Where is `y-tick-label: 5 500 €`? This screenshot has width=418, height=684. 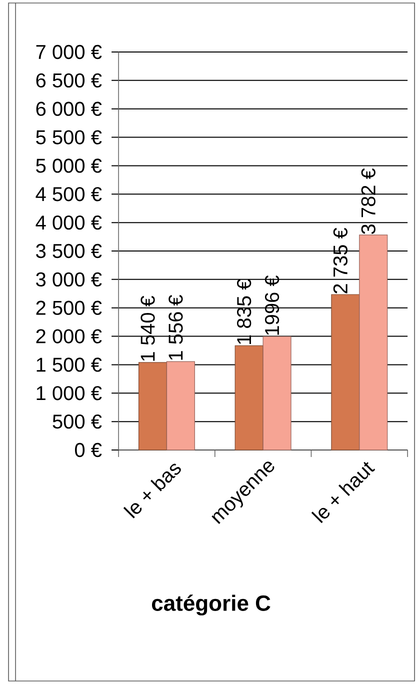 y-tick-label: 5 500 € is located at coordinates (69, 137).